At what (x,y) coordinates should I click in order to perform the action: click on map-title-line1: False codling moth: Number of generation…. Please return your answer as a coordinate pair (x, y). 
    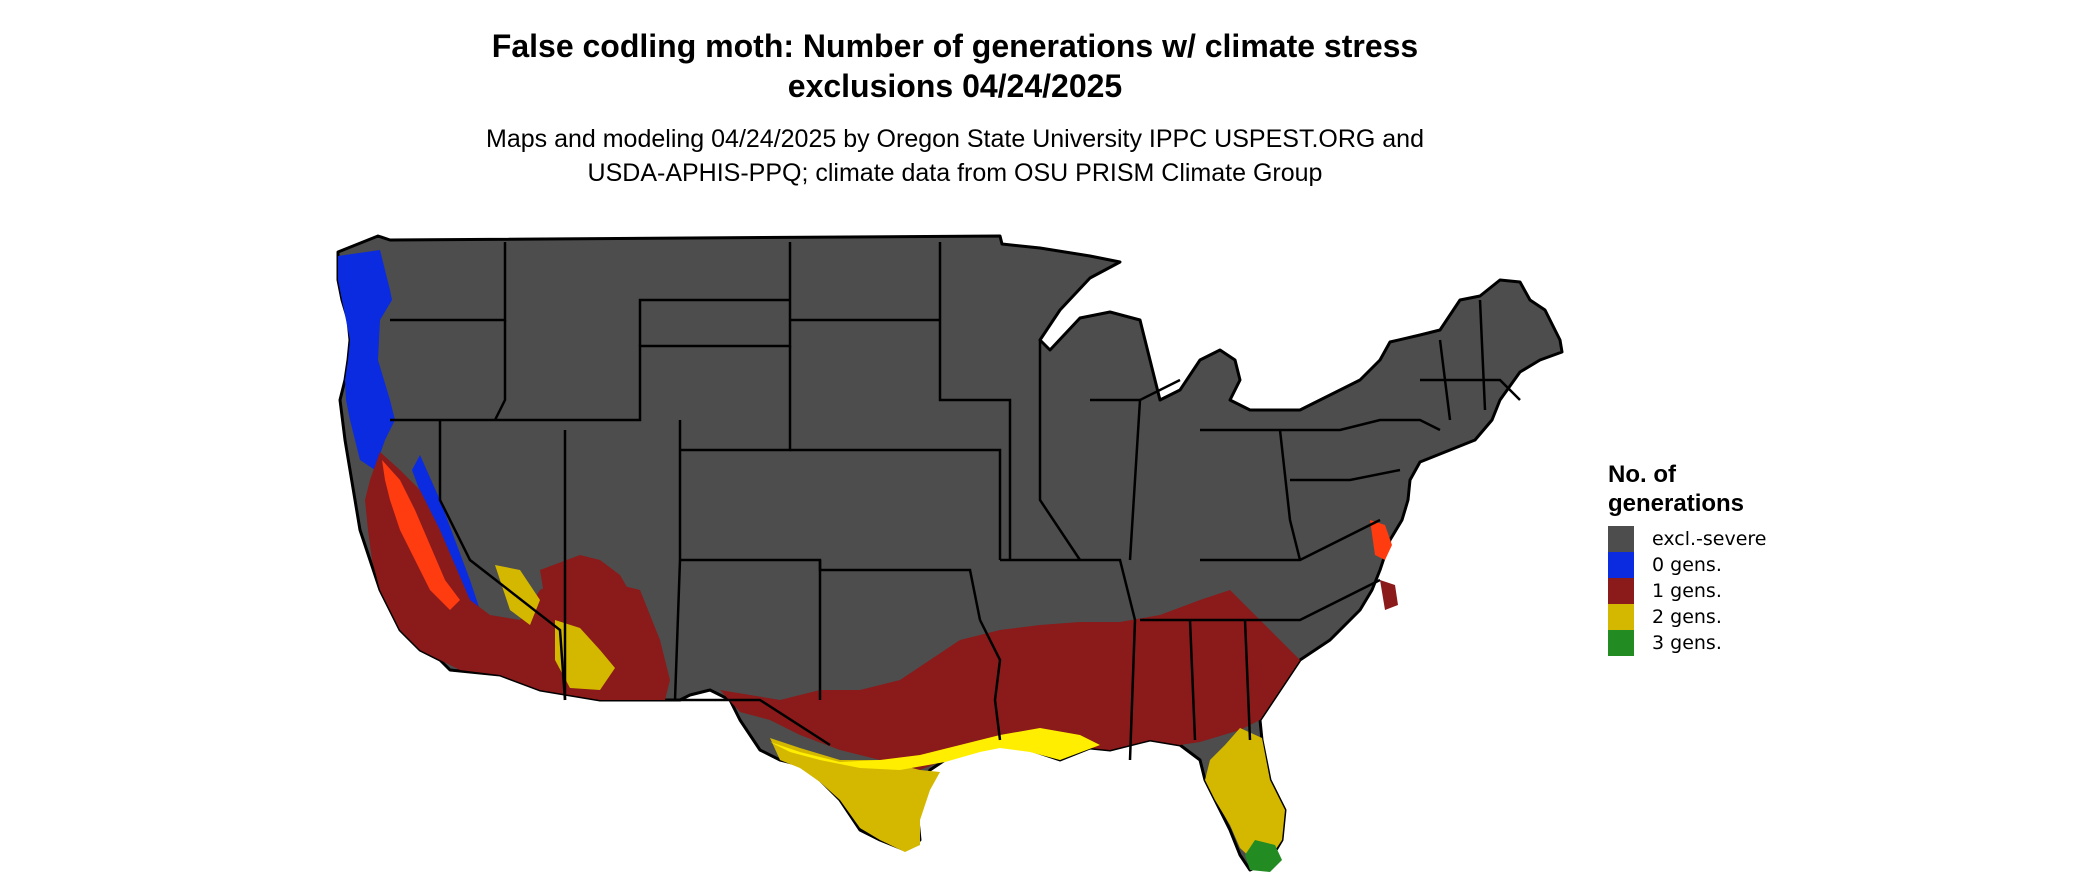
    Looking at the image, I should click on (955, 46).